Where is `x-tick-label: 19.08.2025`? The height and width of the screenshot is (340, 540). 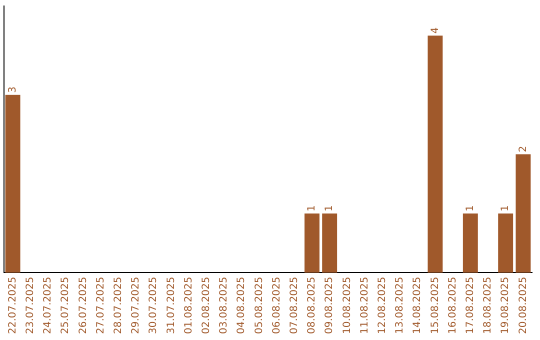
x-tick-label: 19.08.2025 is located at coordinates (506, 305).